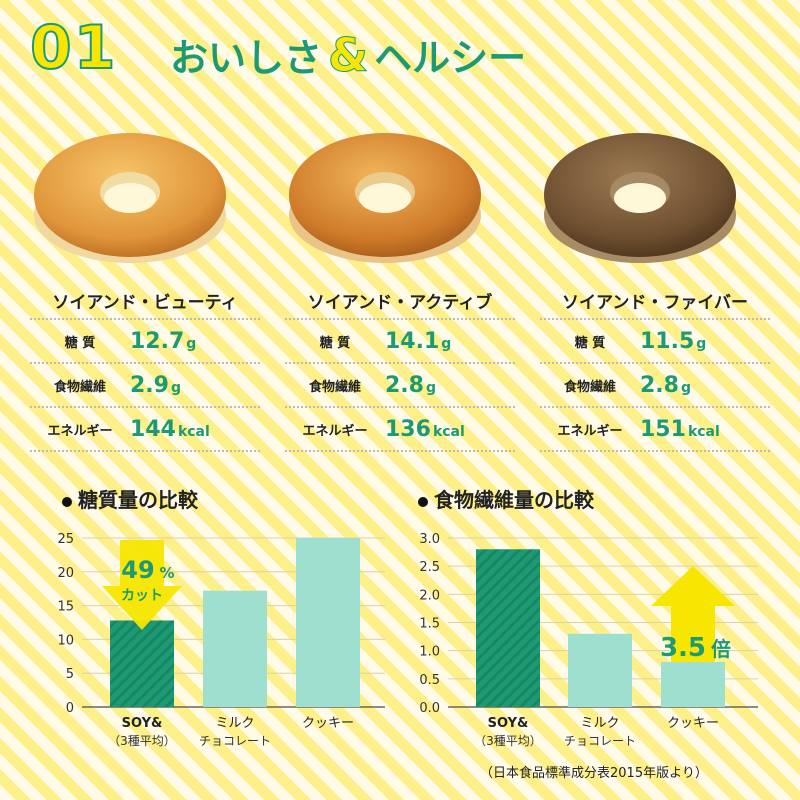 This screenshot has height=800, width=800. I want to click on donut-image-fiber, so click(640, 198).